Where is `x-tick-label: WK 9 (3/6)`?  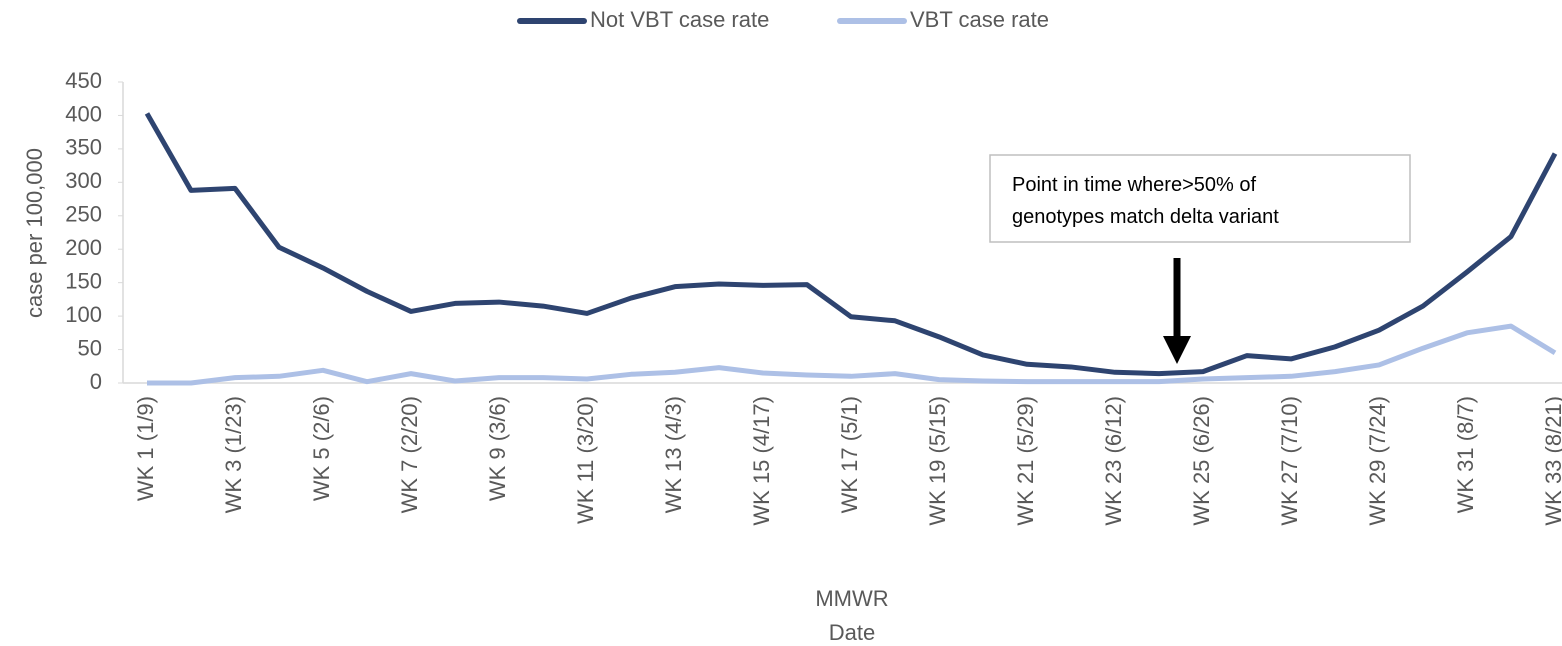
x-tick-label: WK 9 (3/6) is located at coordinates (497, 448).